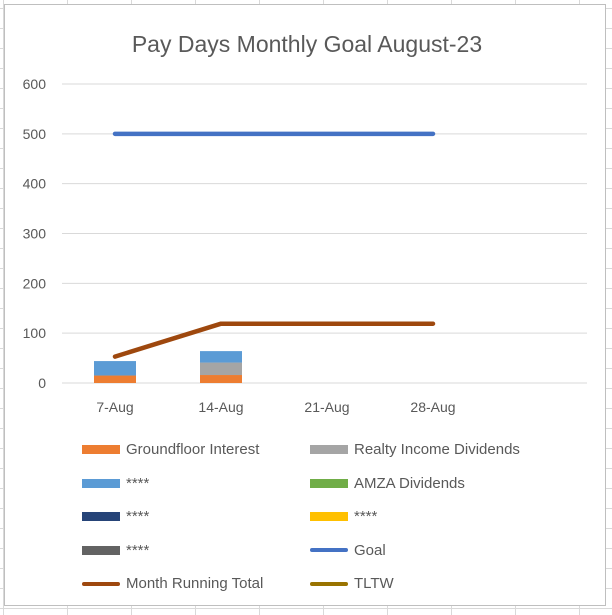 The image size is (612, 615). I want to click on y-tick-label-0: 0, so click(42, 383).